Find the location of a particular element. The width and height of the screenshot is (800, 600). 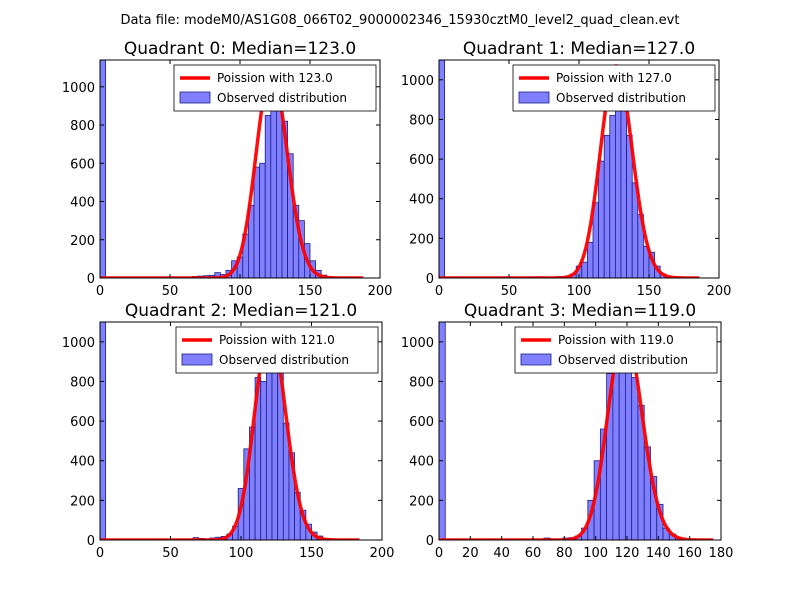

legend-label: Poission with 119.0 is located at coordinates (616, 340).